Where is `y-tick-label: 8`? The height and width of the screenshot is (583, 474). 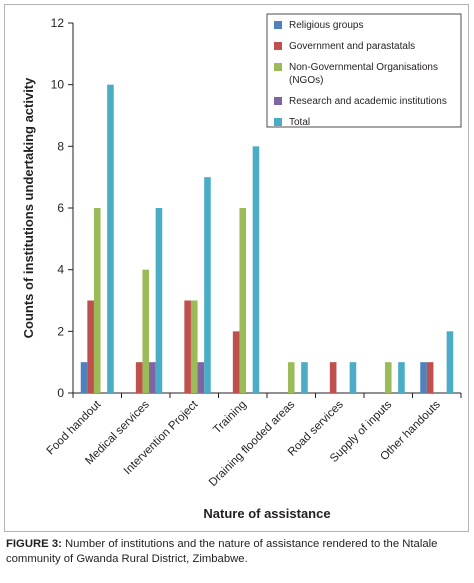
y-tick-label: 8 is located at coordinates (60, 146).